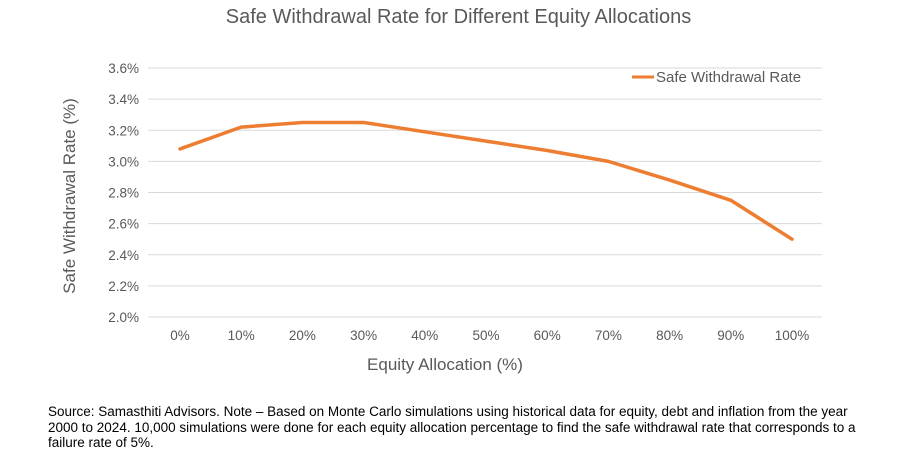  What do you see at coordinates (123, 161) in the screenshot?
I see `y-tick-label: 3.0%` at bounding box center [123, 161].